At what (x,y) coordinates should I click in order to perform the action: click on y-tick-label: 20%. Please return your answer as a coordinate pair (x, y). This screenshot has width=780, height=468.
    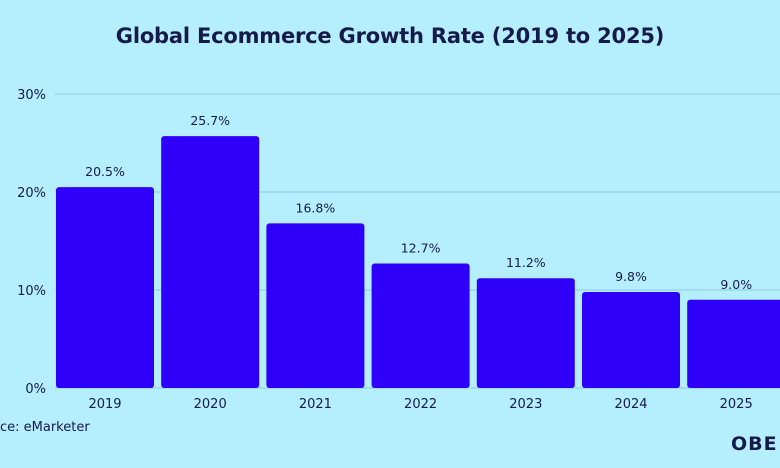
    Looking at the image, I should click on (31, 193).